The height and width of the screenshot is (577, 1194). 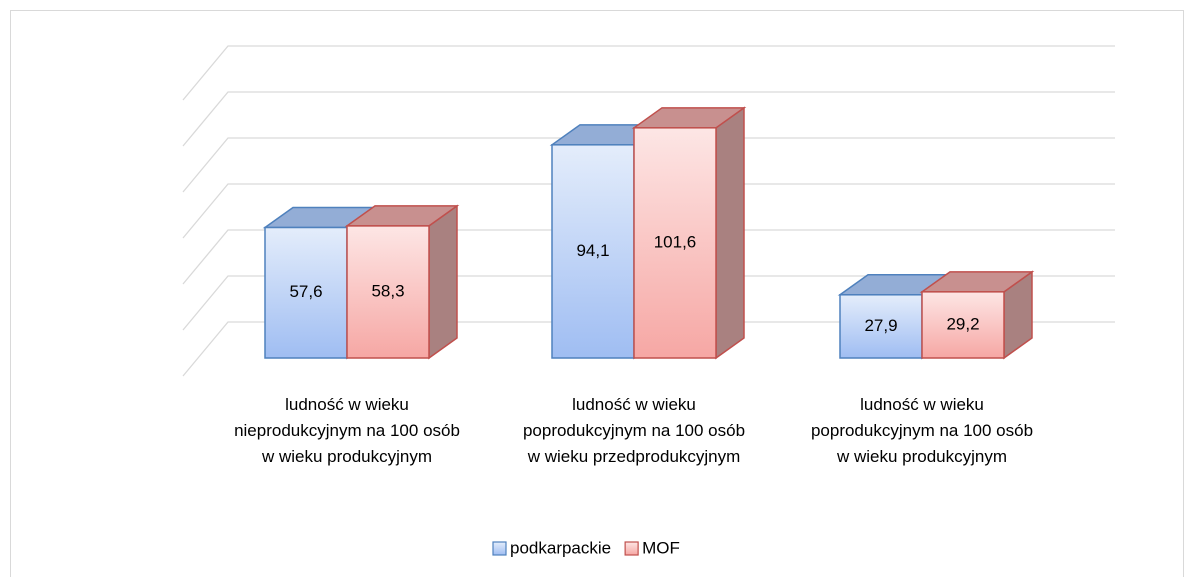 I want to click on data-label: 57,6, so click(x=305, y=291).